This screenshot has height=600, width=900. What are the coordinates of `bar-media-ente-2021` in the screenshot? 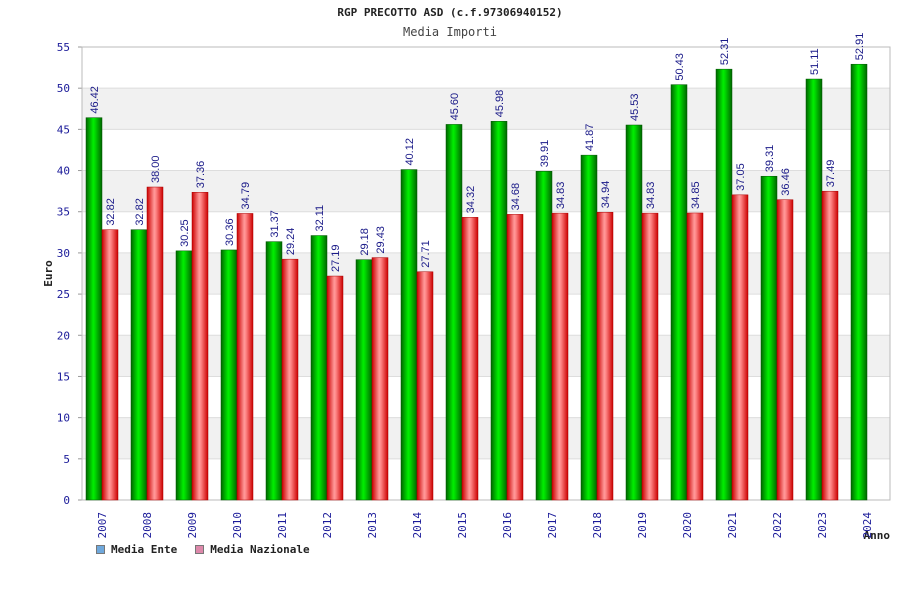 It's located at (724, 284).